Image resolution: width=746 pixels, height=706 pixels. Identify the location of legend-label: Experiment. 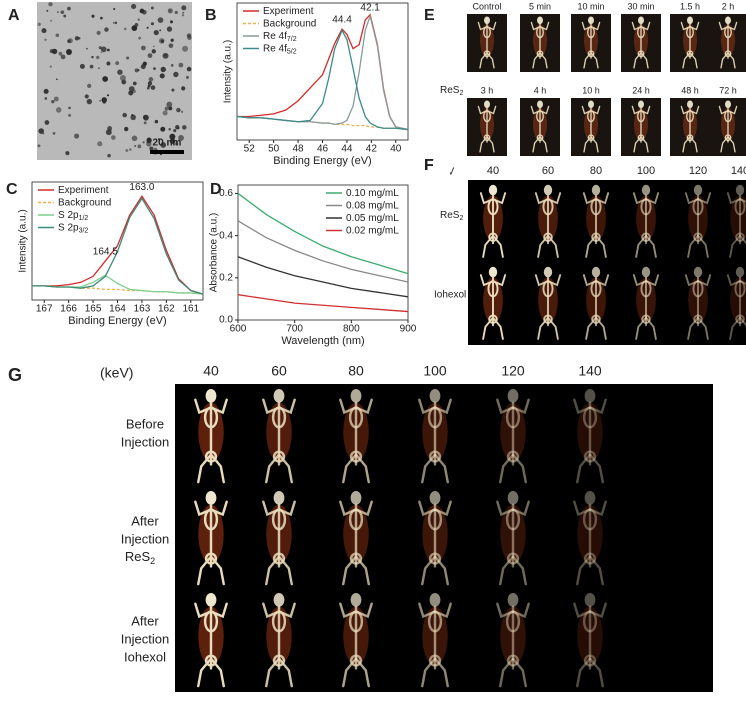
(288, 11).